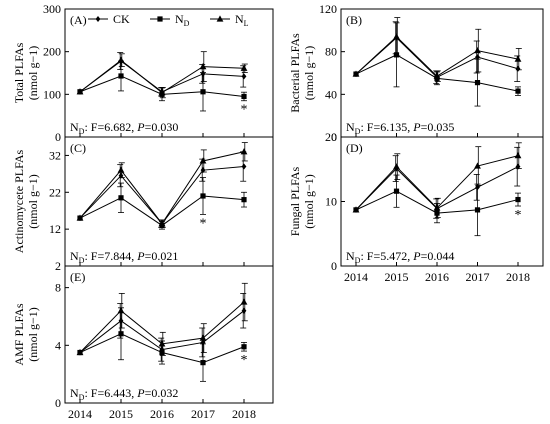 This screenshot has height=424, width=550. I want to click on y-axis-label: AMF PLFAs, so click(19, 334).